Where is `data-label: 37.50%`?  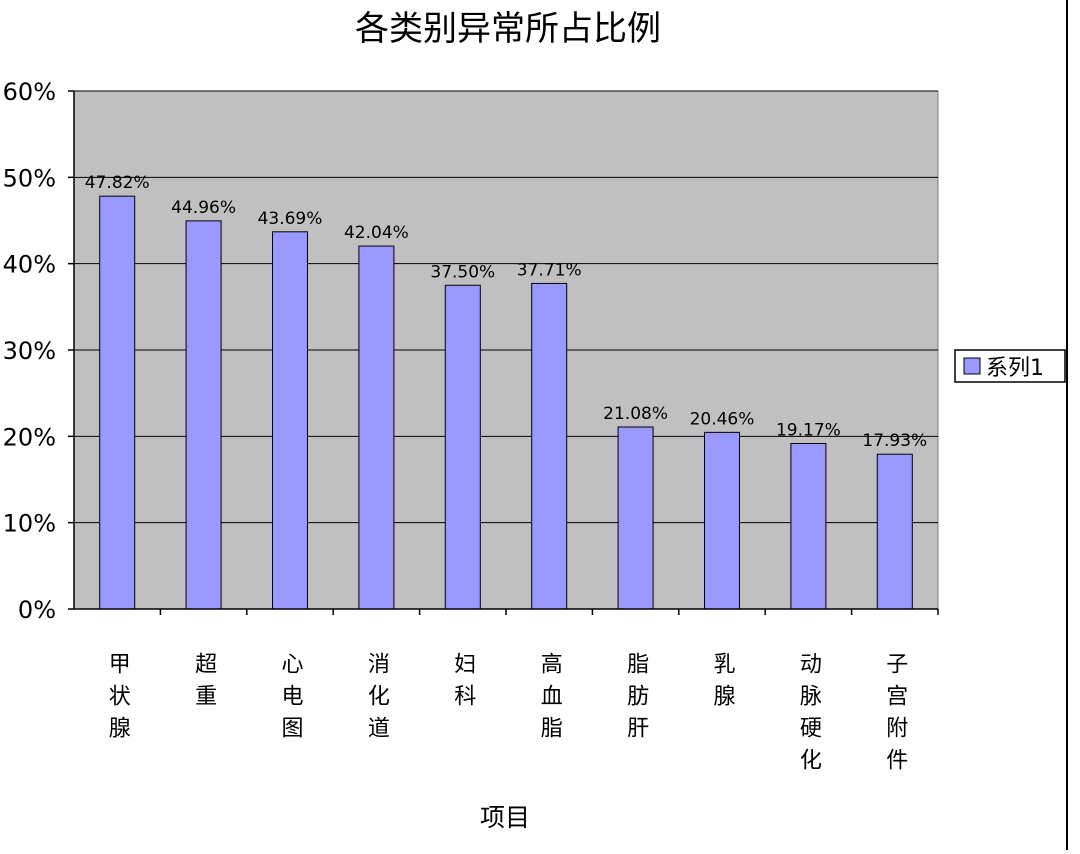
data-label: 37.50% is located at coordinates (462, 272).